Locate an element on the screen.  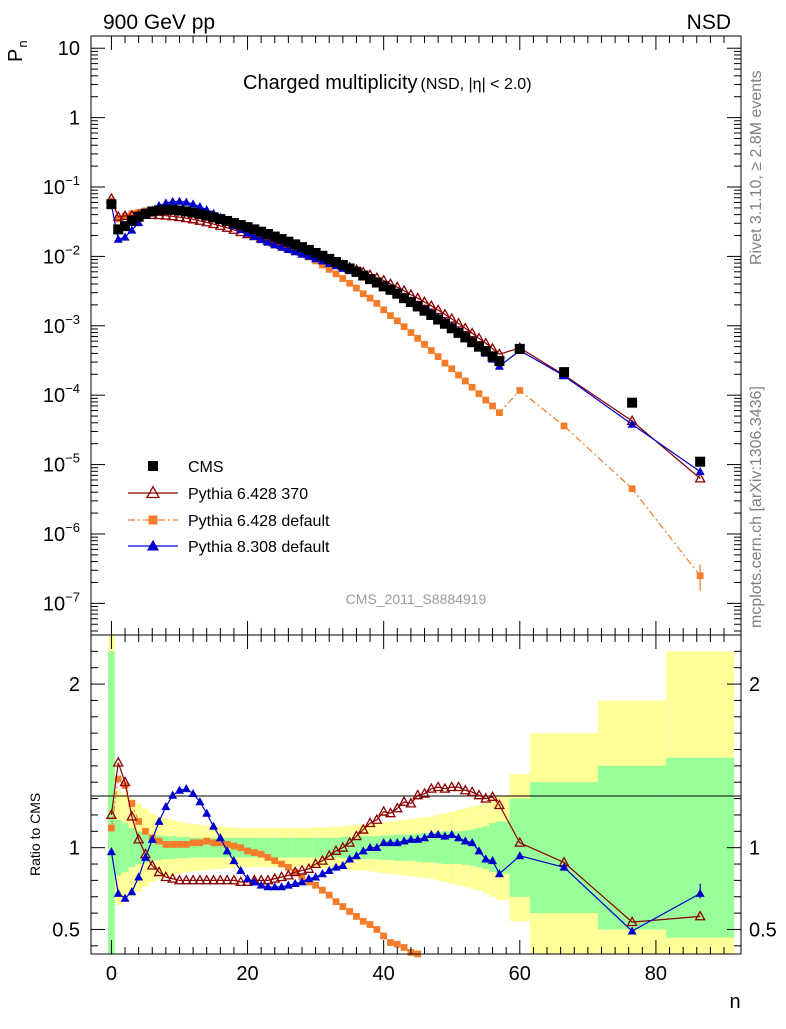
x-tick-label: 0 is located at coordinates (111, 974).